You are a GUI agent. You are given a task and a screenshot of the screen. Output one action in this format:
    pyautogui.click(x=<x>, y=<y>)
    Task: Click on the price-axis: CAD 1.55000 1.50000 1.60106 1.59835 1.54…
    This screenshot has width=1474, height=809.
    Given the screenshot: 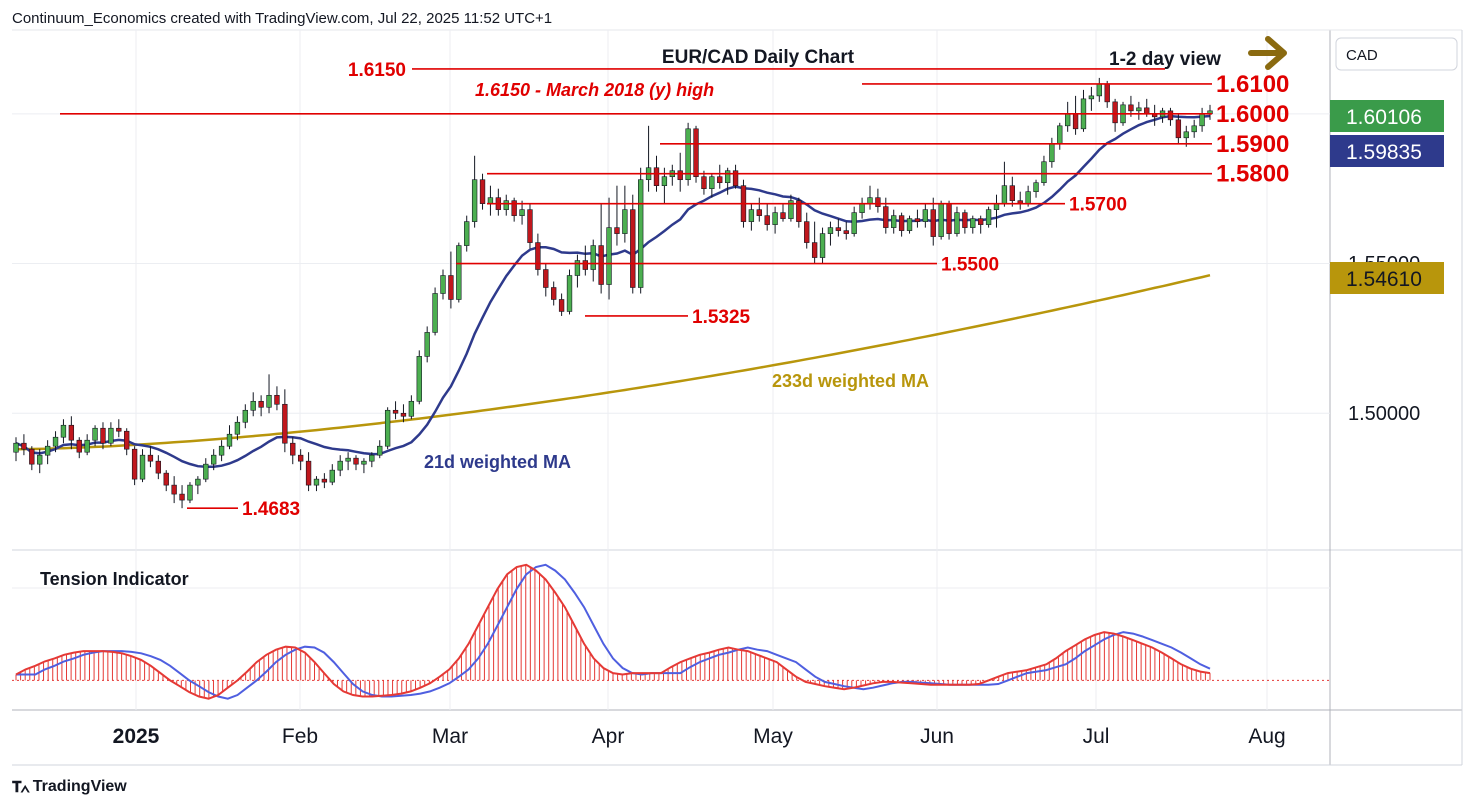 What is the action you would take?
    pyautogui.click(x=1394, y=231)
    